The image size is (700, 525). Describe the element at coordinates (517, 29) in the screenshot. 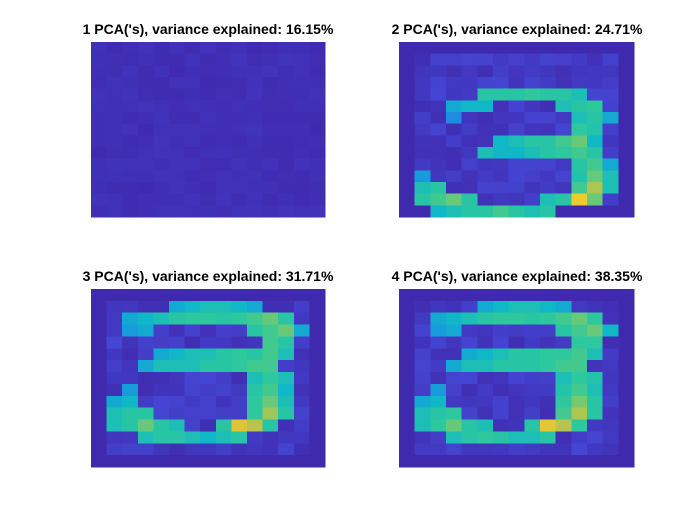

I see `subplot-2-title: 2 PCA('s), variance explained: 24.71%` at that location.